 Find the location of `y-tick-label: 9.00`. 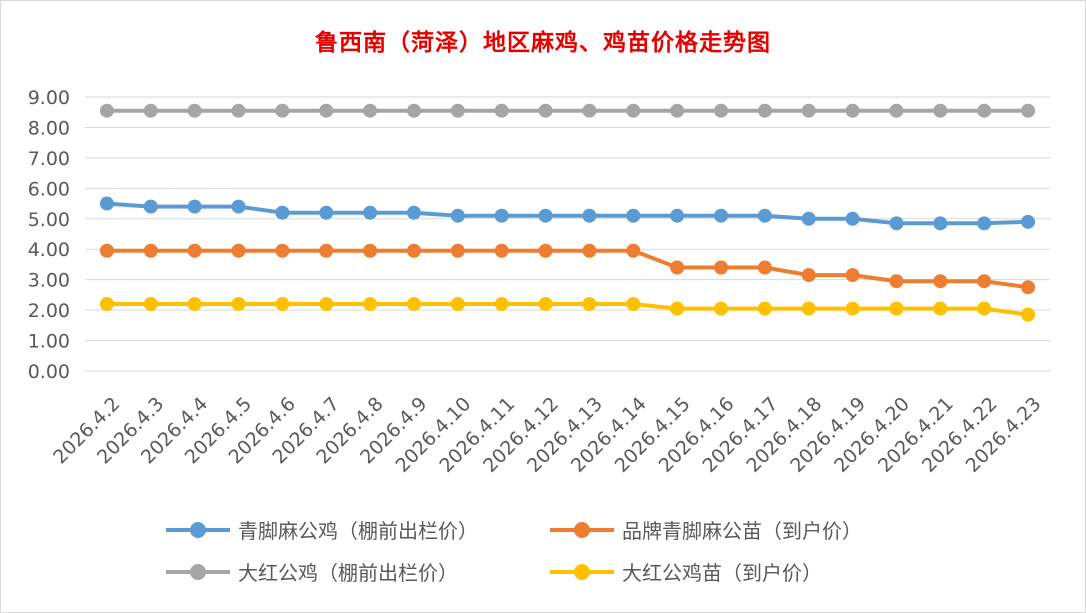

y-tick-label: 9.00 is located at coordinates (49, 98).